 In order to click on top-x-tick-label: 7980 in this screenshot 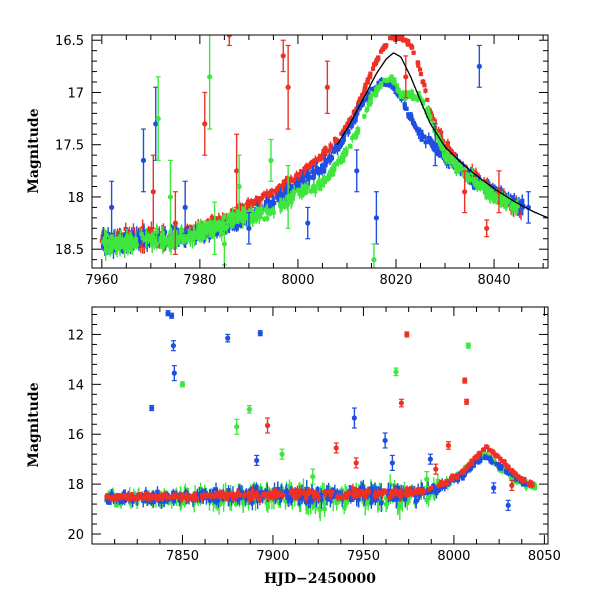, I will do `click(199, 280)`.